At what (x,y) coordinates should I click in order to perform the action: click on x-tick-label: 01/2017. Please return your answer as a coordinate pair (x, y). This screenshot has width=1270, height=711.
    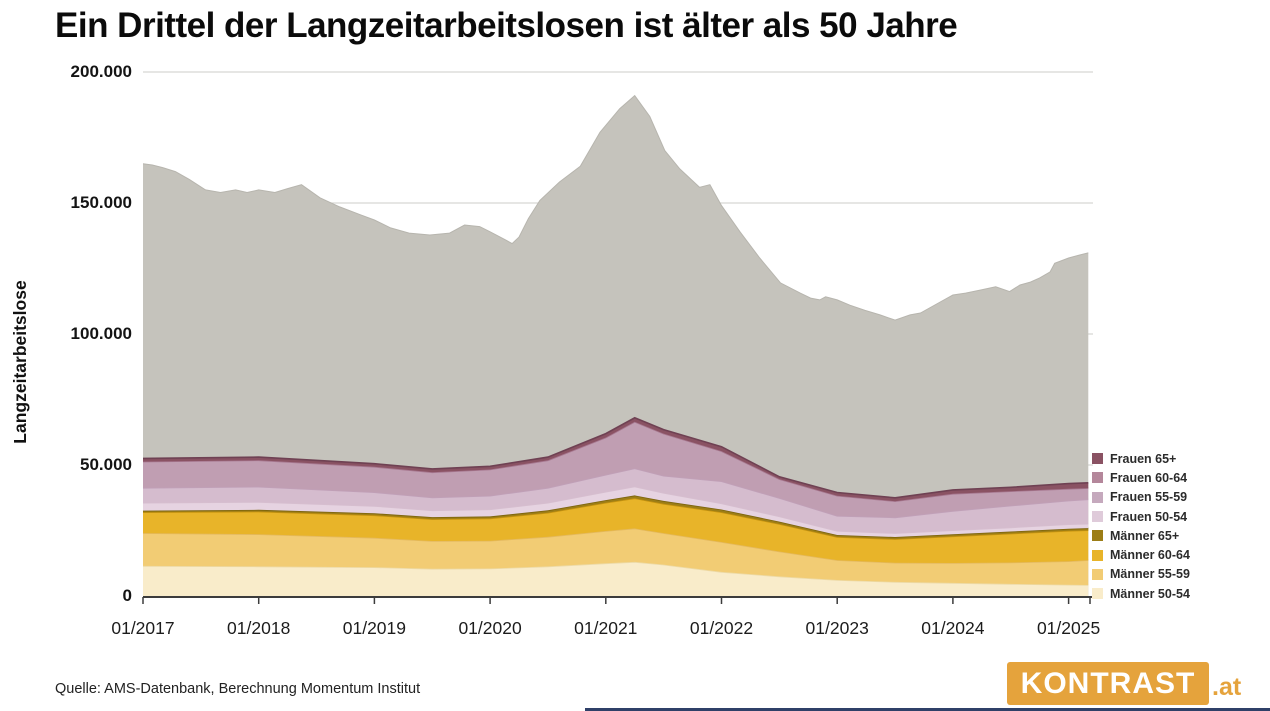
    Looking at the image, I should click on (143, 628).